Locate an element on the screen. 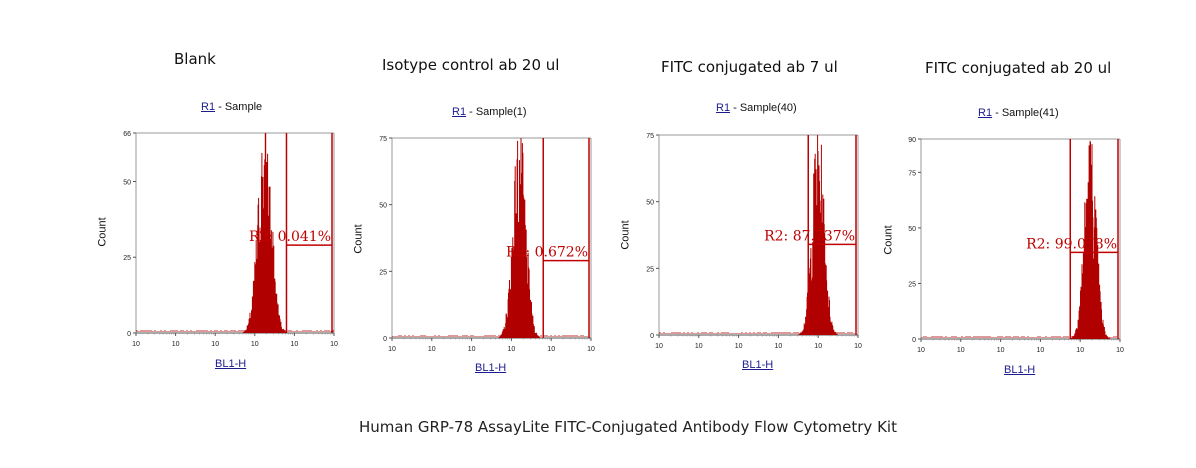 Image resolution: width=1196 pixels, height=468 pixels. x-axis-label-3: BL1-H is located at coordinates (758, 365).